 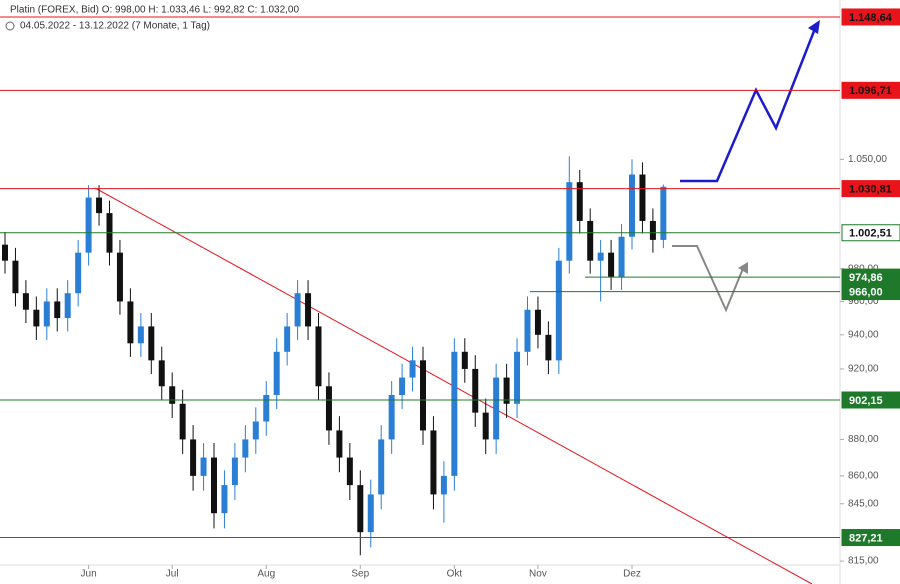 What do you see at coordinates (863, 369) in the screenshot?
I see `y-tick-label: 920,00` at bounding box center [863, 369].